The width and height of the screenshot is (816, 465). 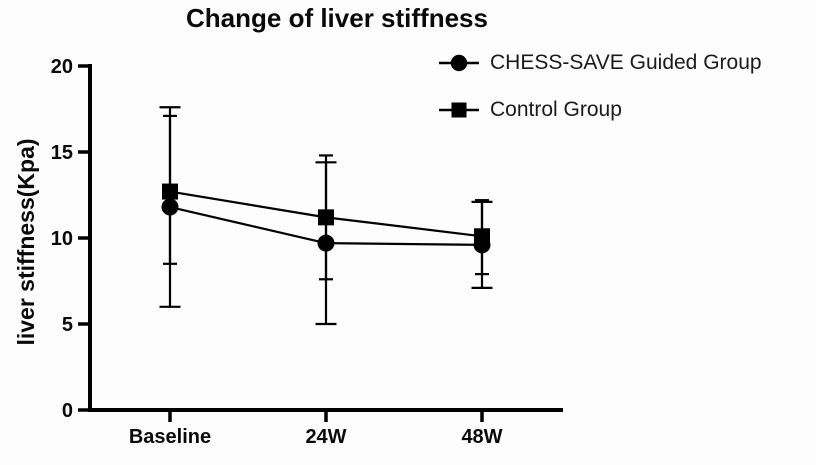 I want to click on legend-label-chess-save: CHESS-SAVE Guided Group, so click(x=626, y=62).